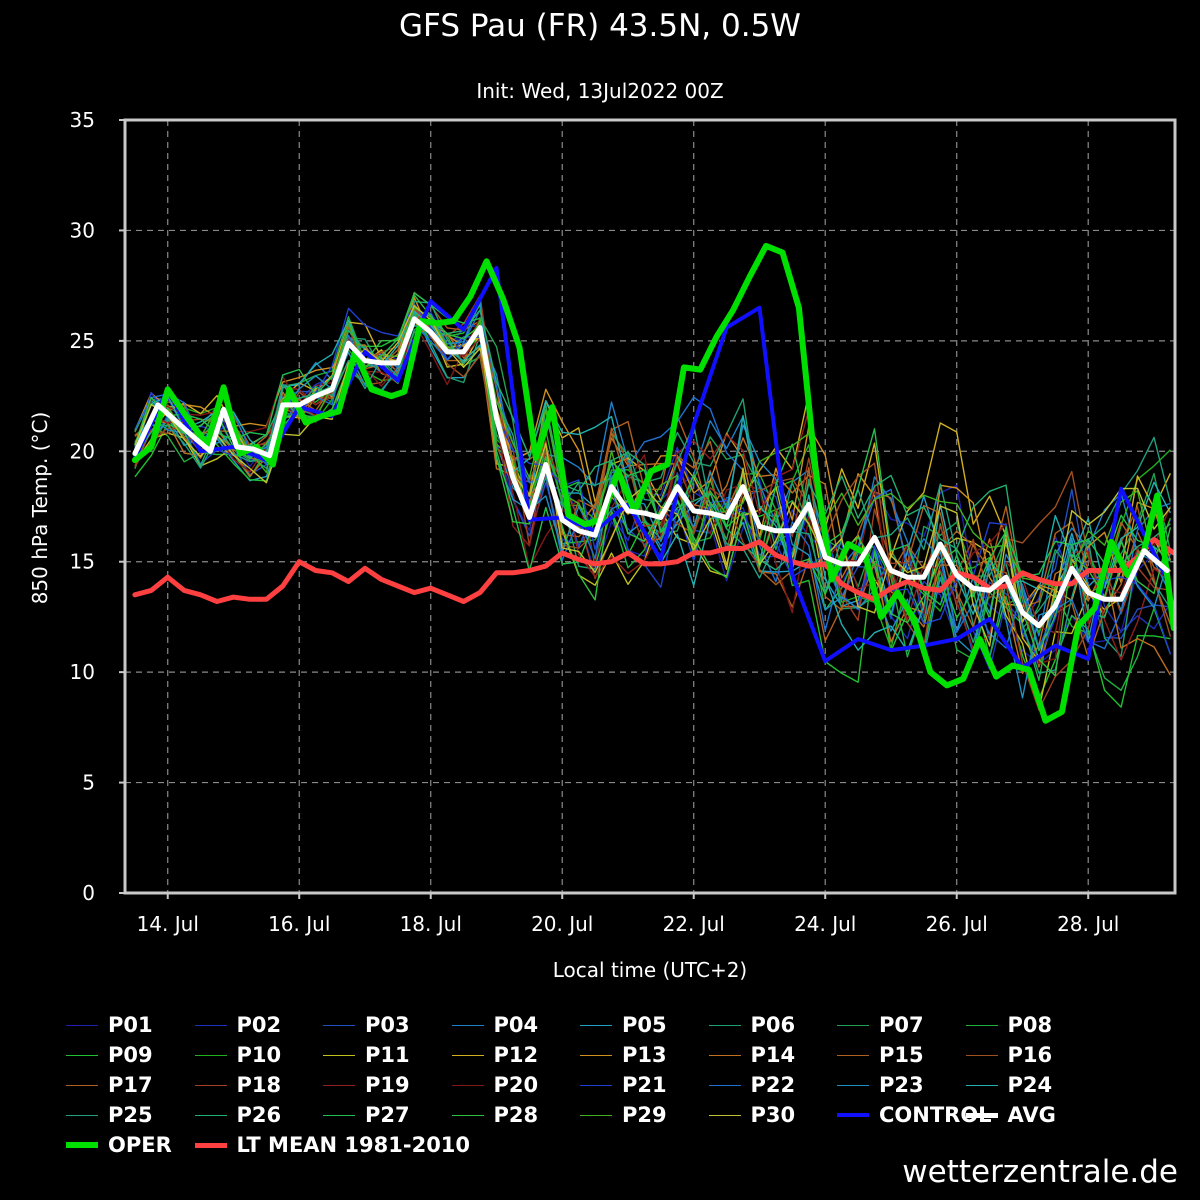 Image resolution: width=1200 pixels, height=1200 pixels. I want to click on y-tick-label: 5, so click(88, 783).